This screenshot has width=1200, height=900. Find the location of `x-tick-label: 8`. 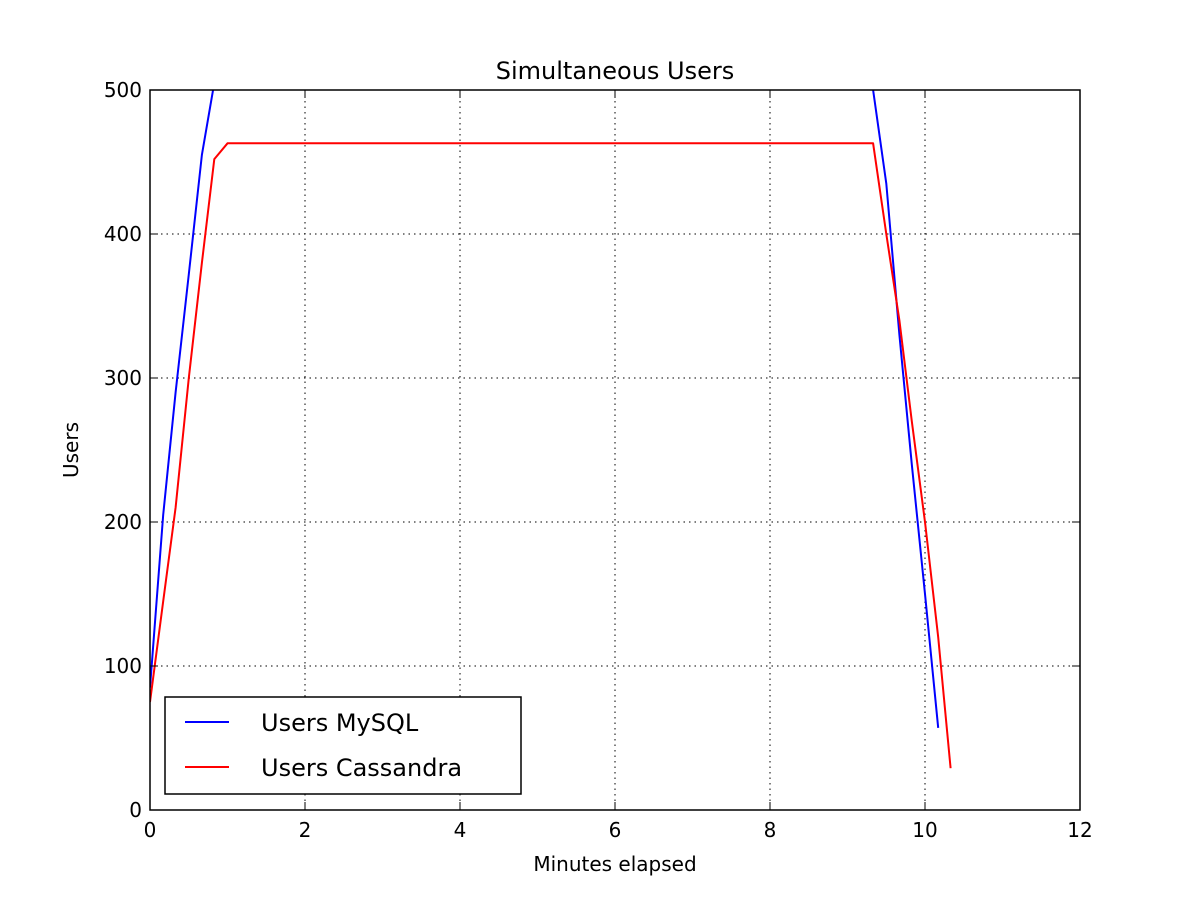

x-tick-label: 8 is located at coordinates (770, 830).